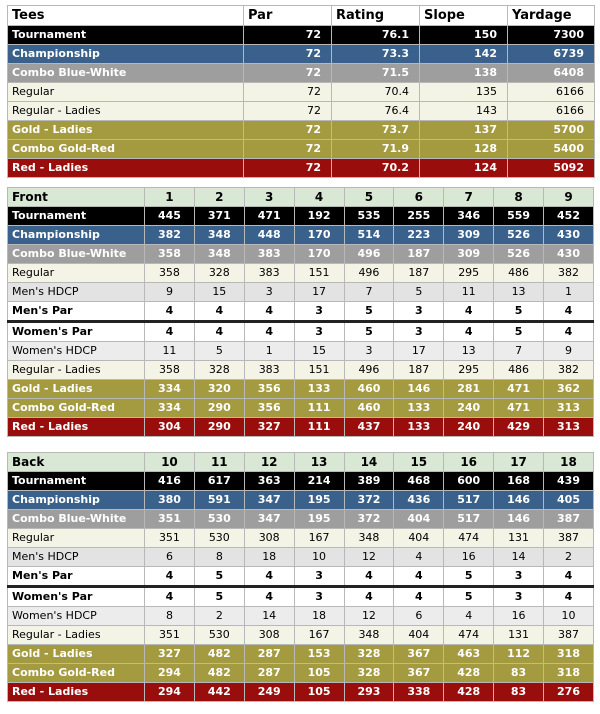 The image size is (600, 714). What do you see at coordinates (375, 35) in the screenshot?
I see `tee-rating: 76.1` at bounding box center [375, 35].